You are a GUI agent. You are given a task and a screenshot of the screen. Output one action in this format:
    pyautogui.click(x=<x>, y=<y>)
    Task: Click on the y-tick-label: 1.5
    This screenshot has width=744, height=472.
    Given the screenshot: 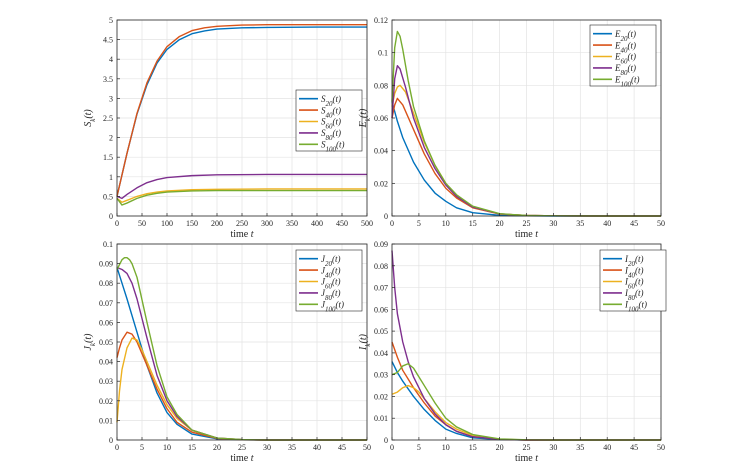 What is the action you would take?
    pyautogui.click(x=108, y=157)
    